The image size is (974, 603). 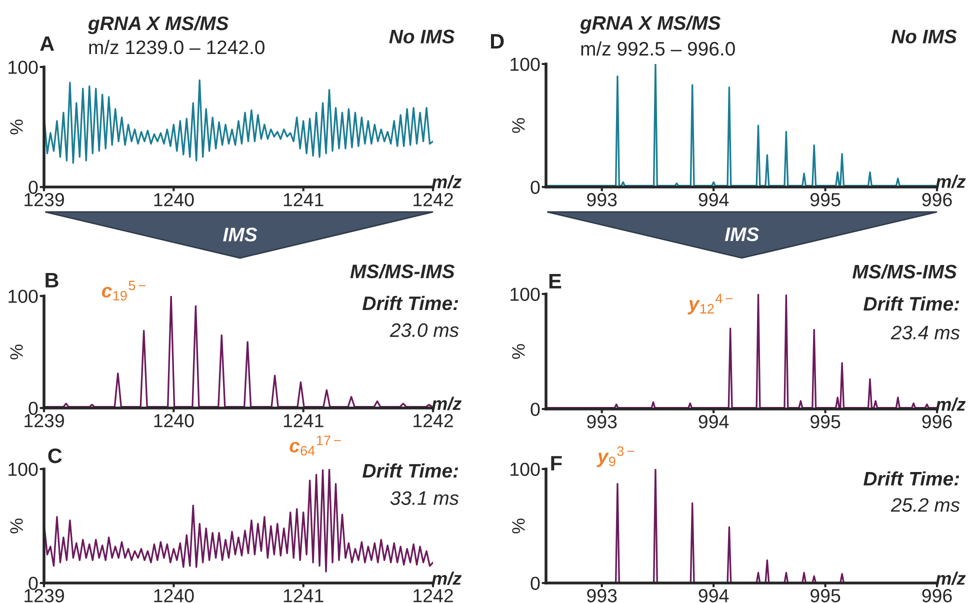 What do you see at coordinates (658, 48) in the screenshot?
I see `chart-subtitle: m/z 992.5 – 996.0` at bounding box center [658, 48].